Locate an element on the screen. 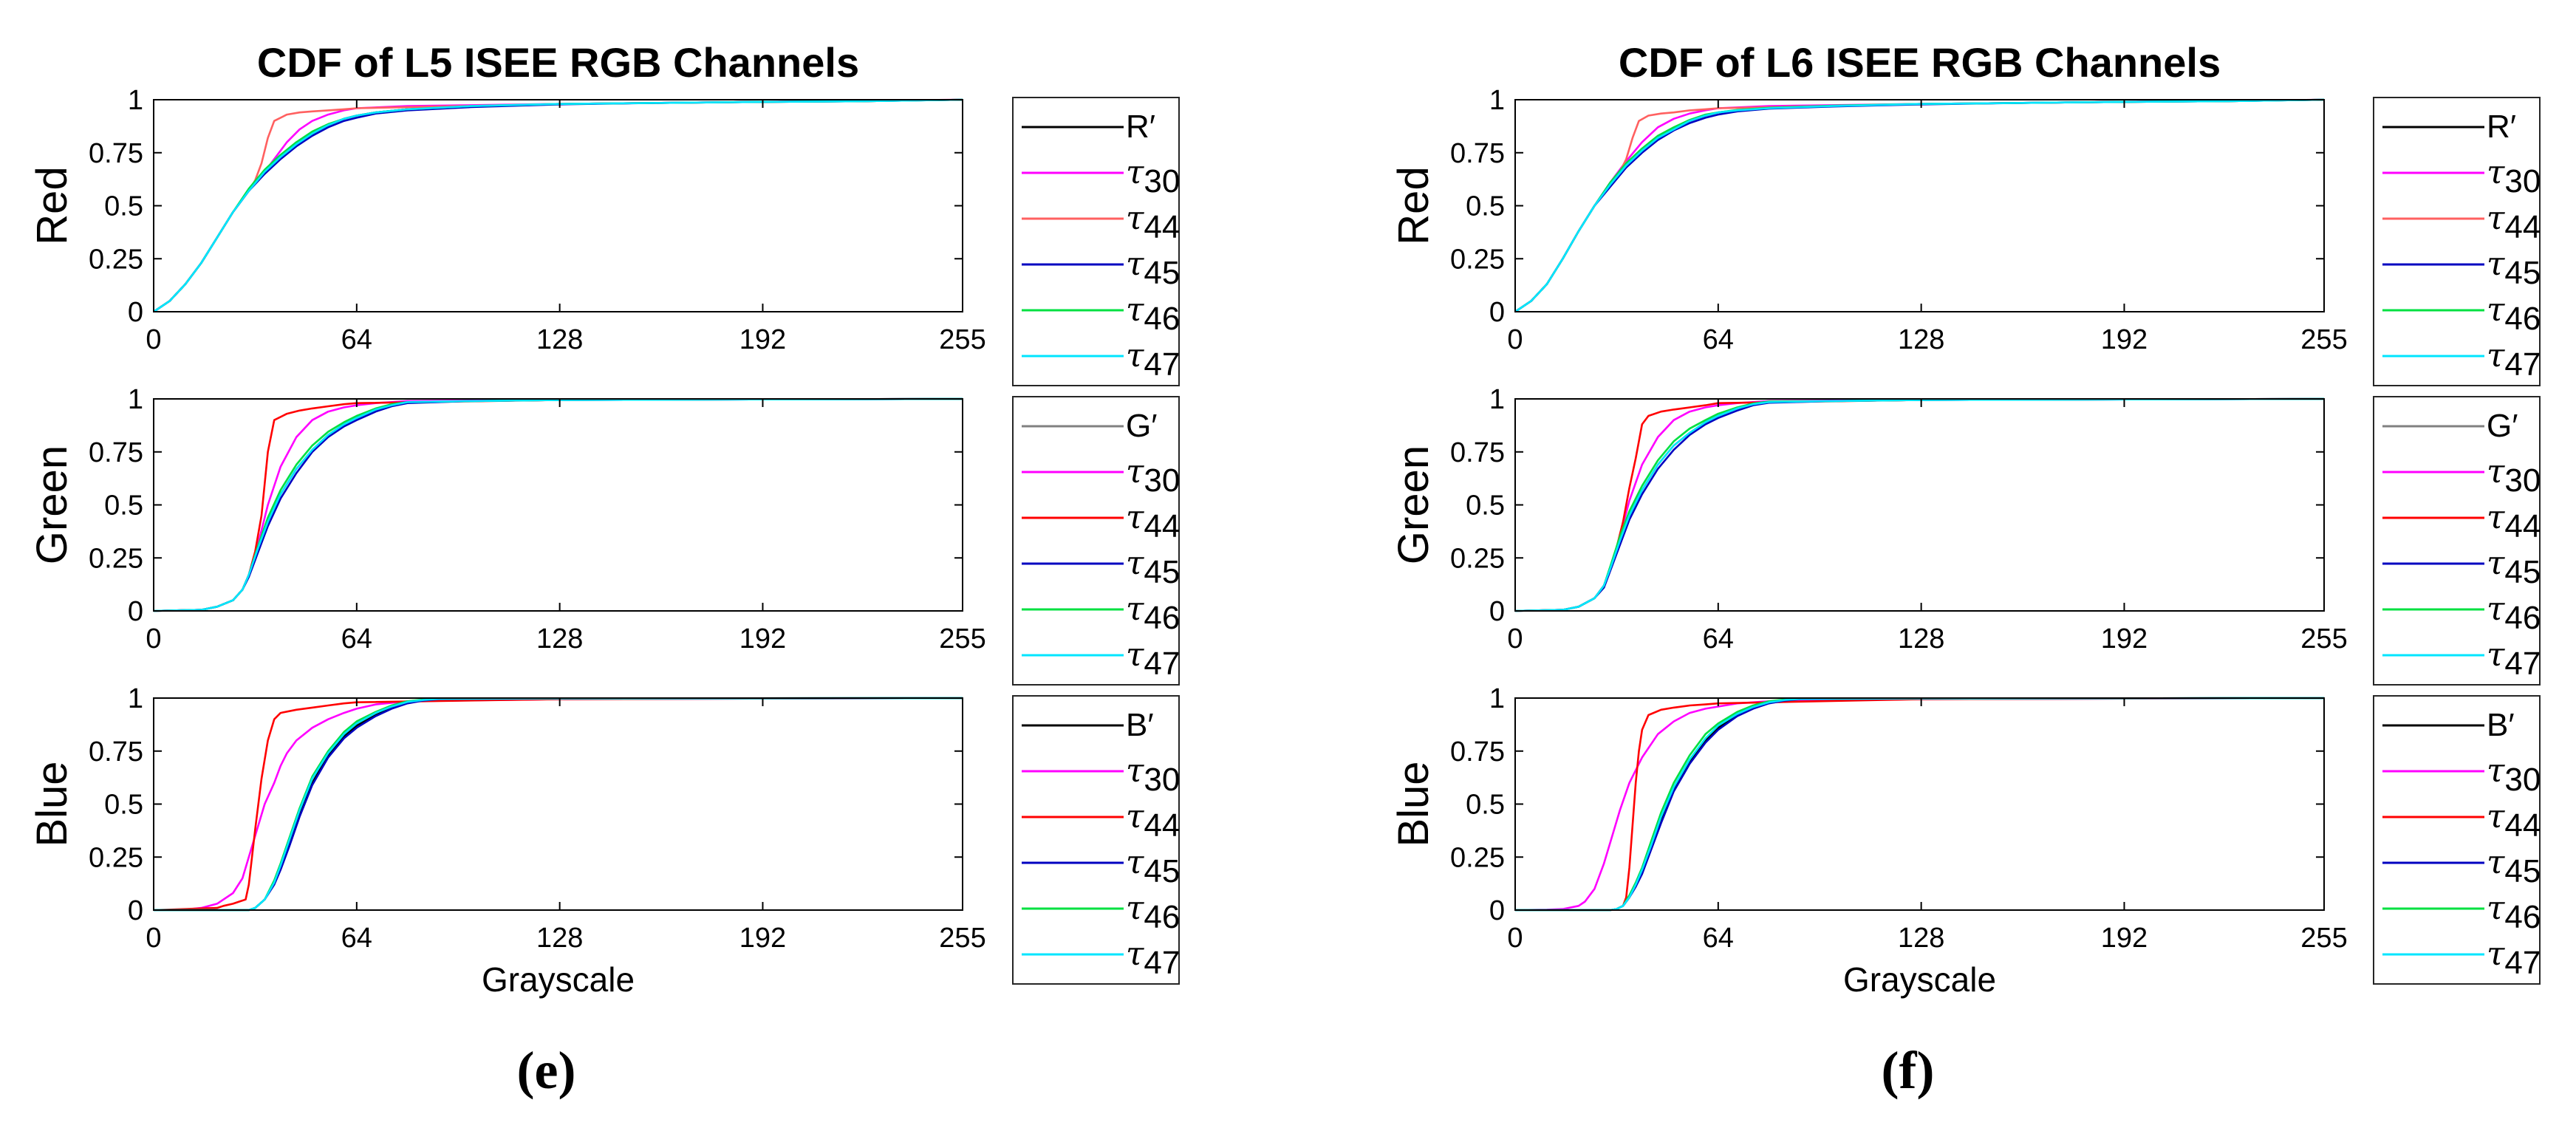 The height and width of the screenshot is (1128, 2576). legend-entry: G′ is located at coordinates (2502, 426).